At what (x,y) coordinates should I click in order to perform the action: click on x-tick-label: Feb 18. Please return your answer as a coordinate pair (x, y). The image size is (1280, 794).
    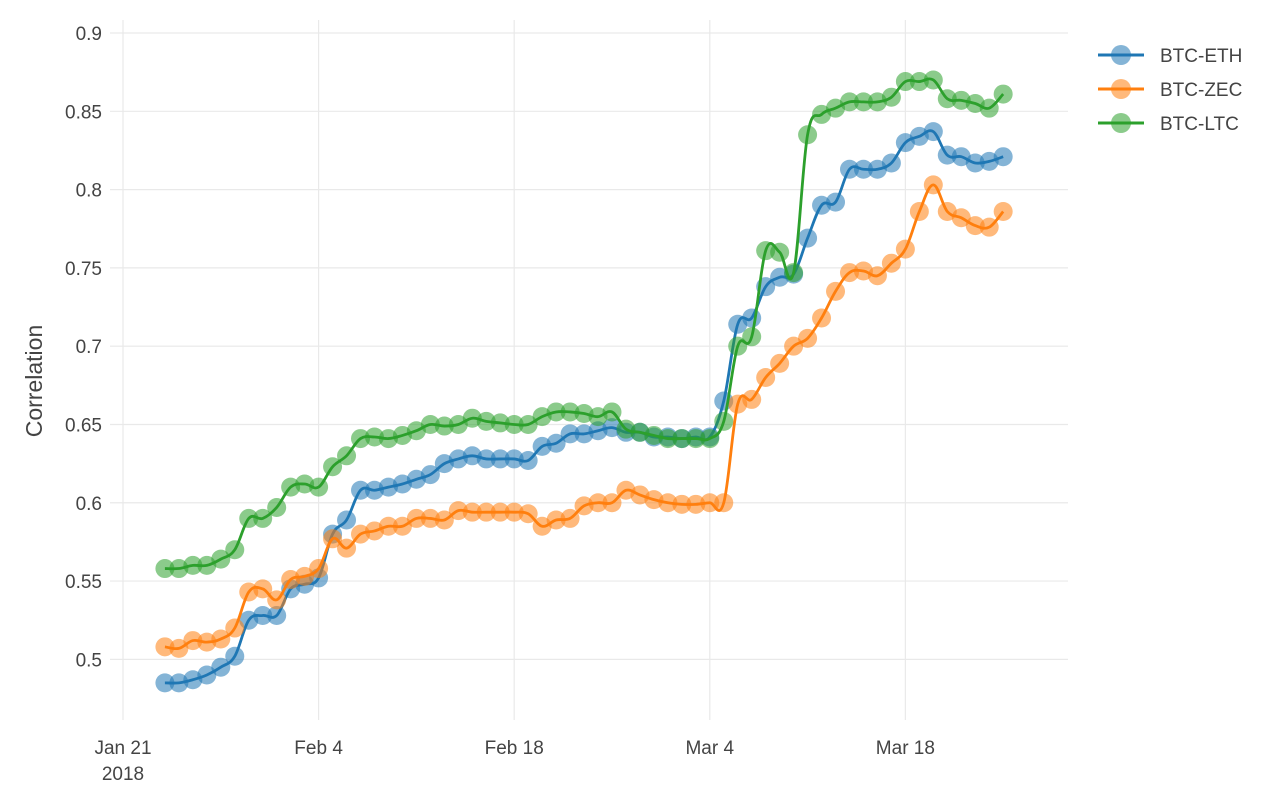
    Looking at the image, I should click on (514, 748).